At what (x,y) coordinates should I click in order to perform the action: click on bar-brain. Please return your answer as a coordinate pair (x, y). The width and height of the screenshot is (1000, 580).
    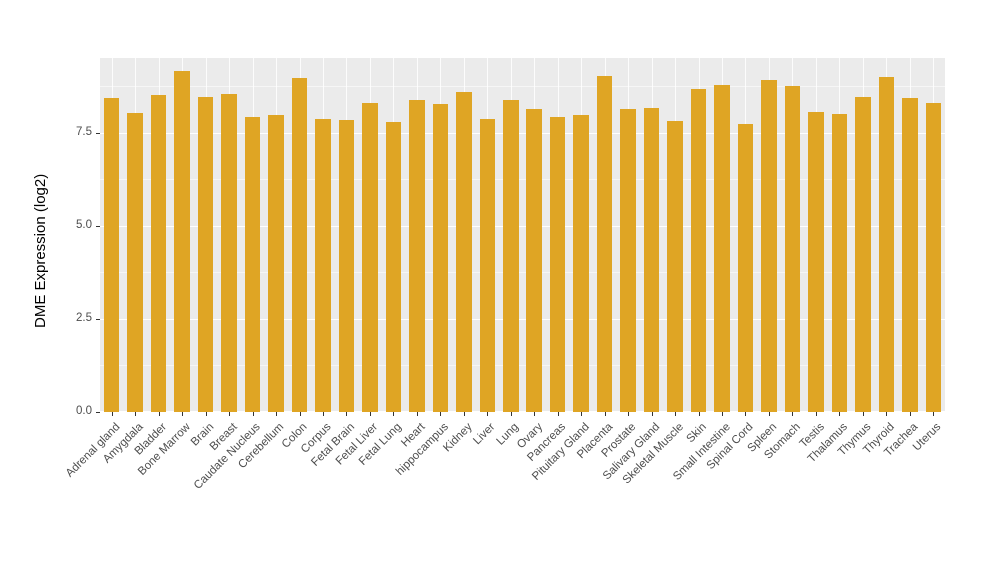
    Looking at the image, I should click on (205, 254).